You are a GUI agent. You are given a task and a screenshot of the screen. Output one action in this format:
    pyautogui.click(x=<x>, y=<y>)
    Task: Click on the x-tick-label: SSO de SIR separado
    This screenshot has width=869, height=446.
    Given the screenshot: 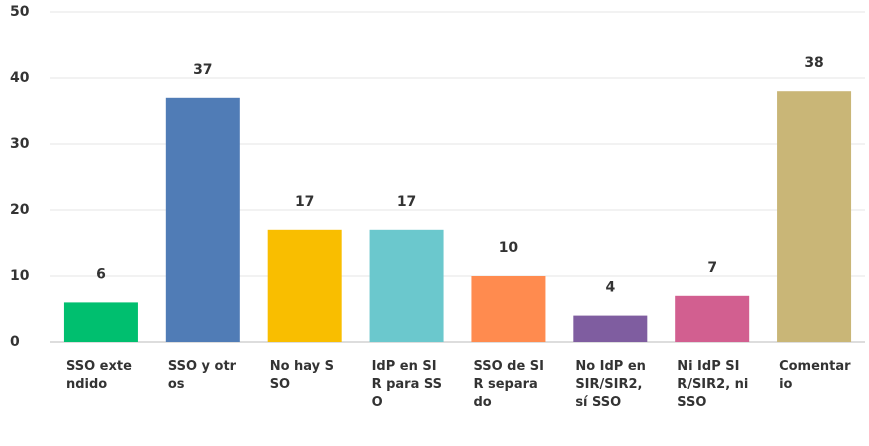 What is the action you would take?
    pyautogui.click(x=509, y=384)
    